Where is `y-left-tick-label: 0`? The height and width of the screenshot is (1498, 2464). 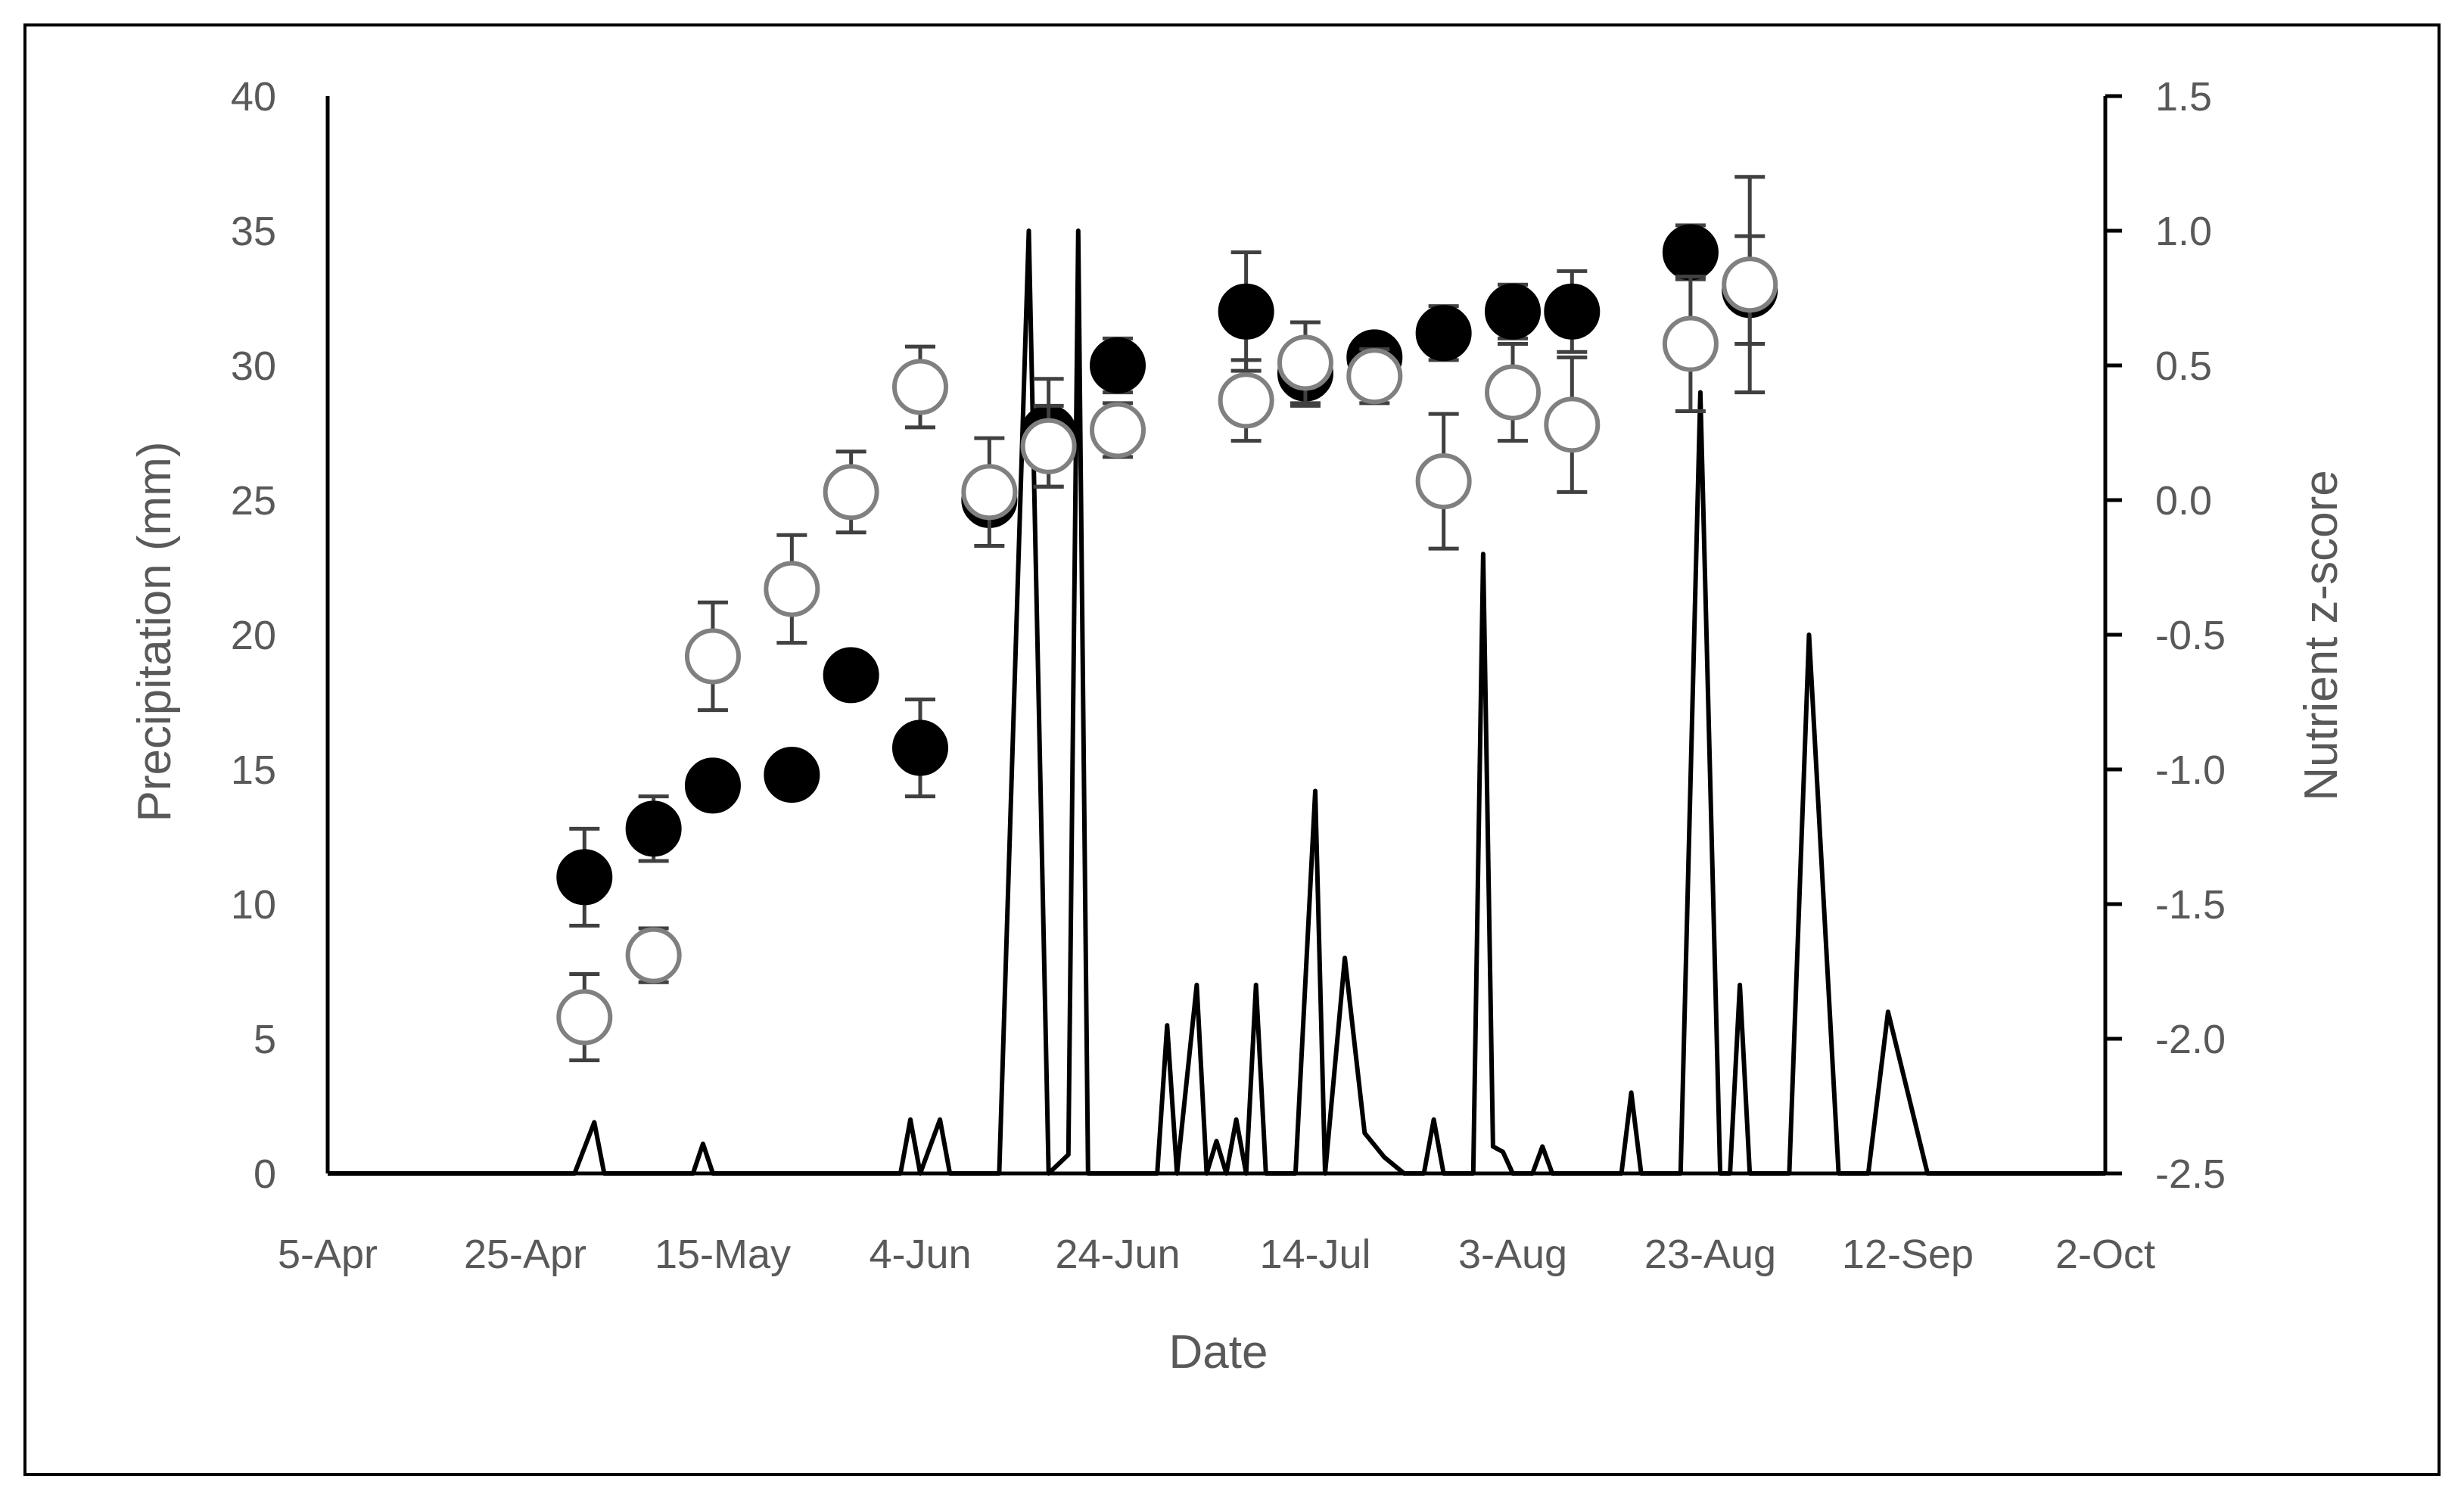
y-left-tick-label: 0 is located at coordinates (265, 1174).